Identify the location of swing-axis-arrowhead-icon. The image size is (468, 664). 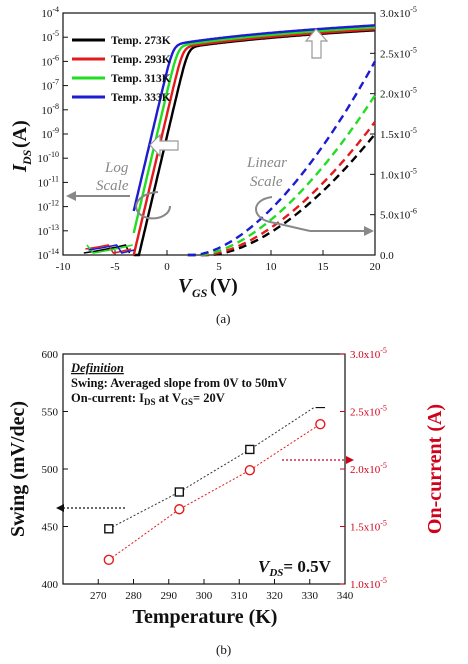
(60, 508).